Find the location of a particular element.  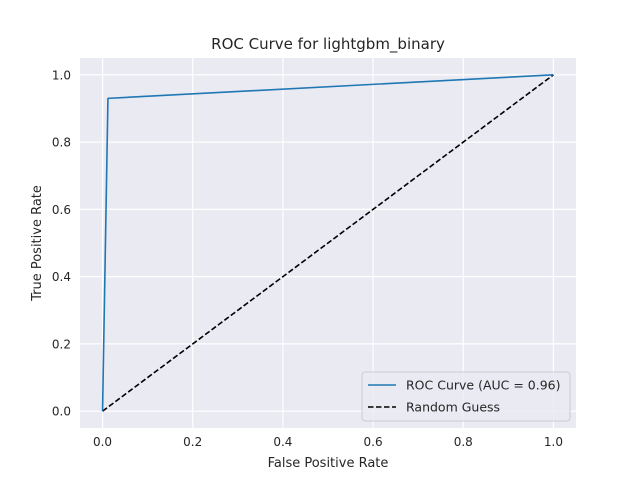

x-tick-label: 0.4 is located at coordinates (282, 442).